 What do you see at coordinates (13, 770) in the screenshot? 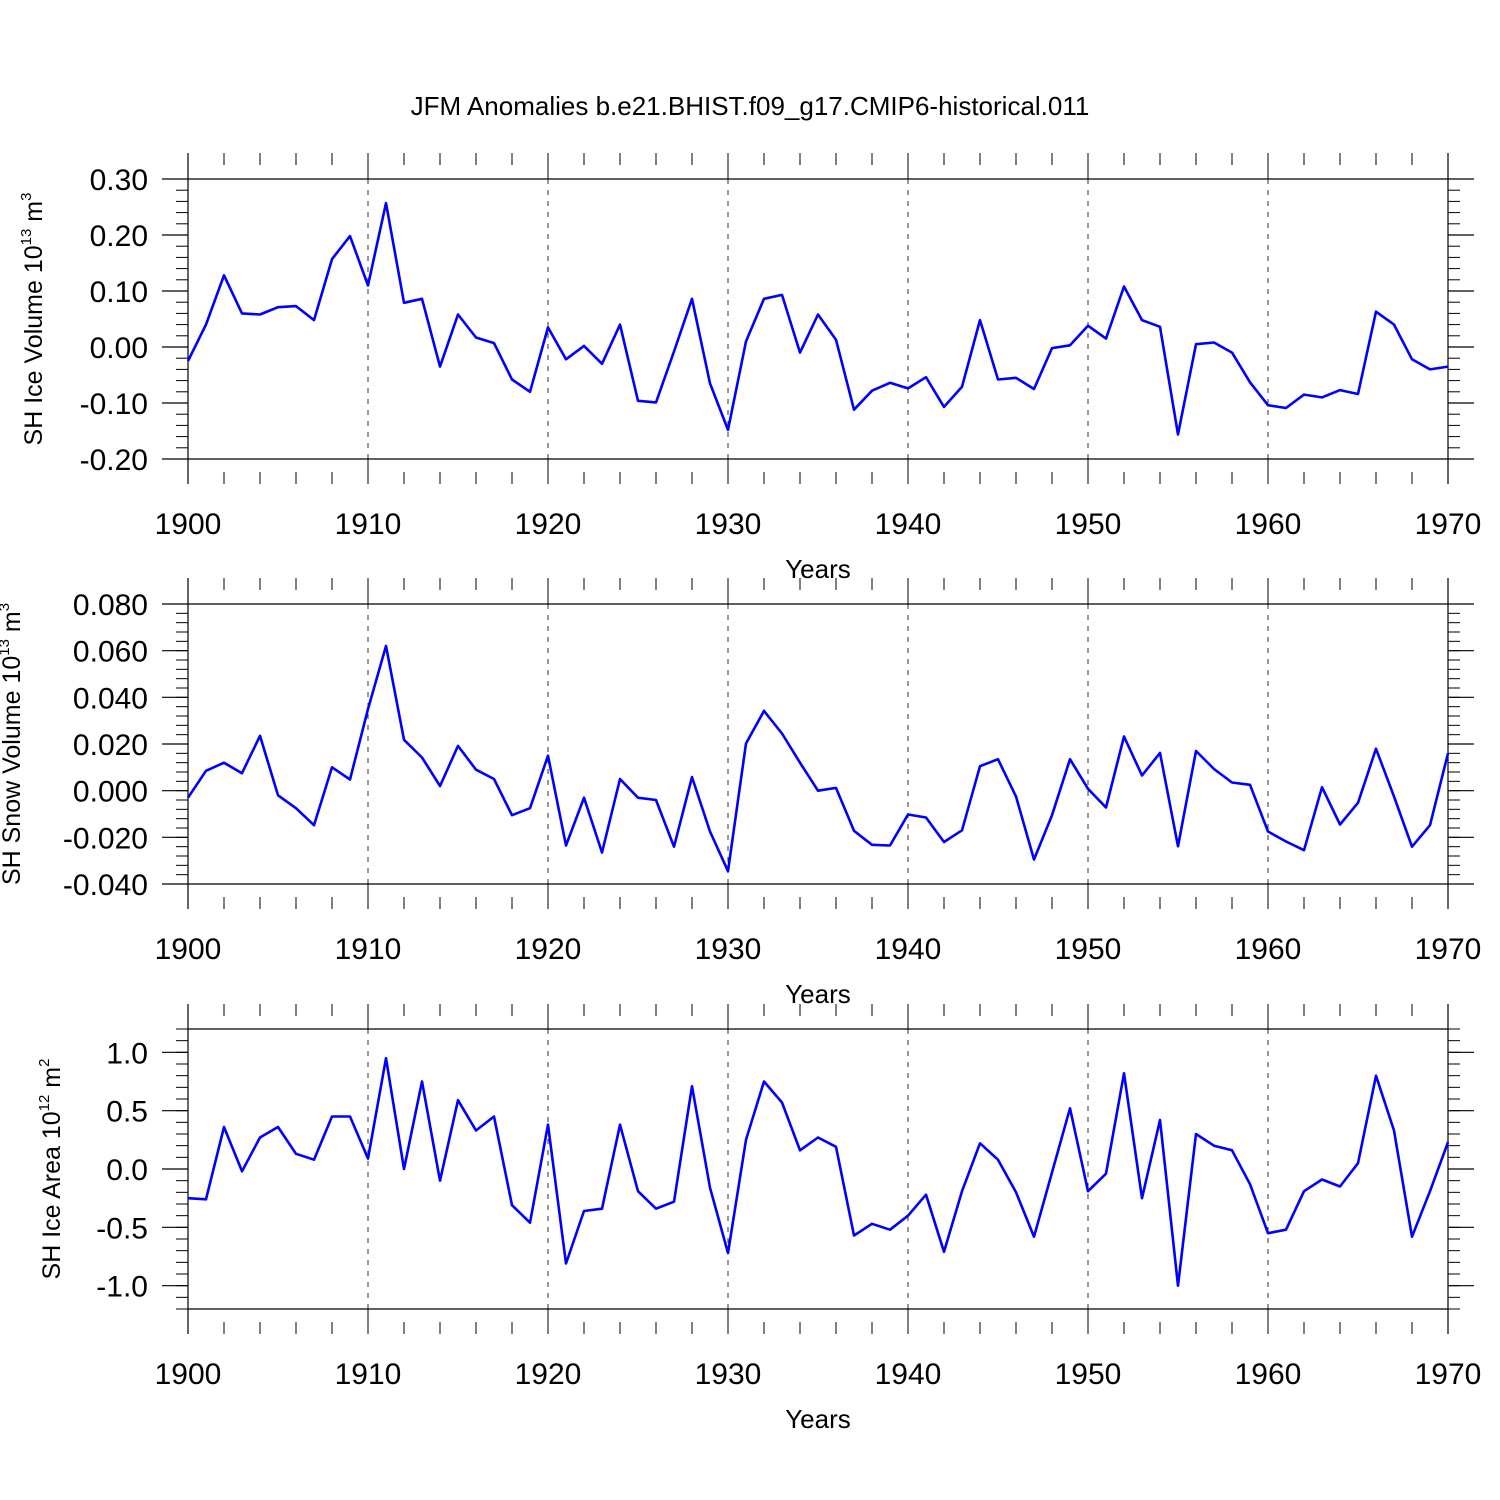
I see `y-axis-label-text: SH Snow Volume 10` at bounding box center [13, 770].